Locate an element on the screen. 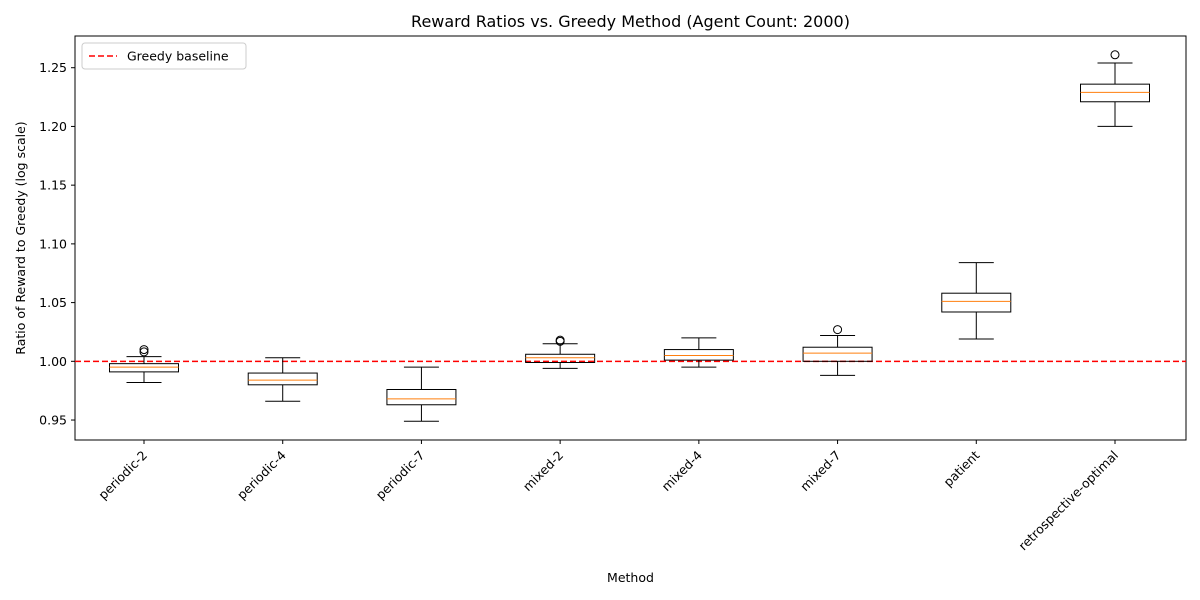 The width and height of the screenshot is (1200, 600). x-axis-label: Method is located at coordinates (630, 577).